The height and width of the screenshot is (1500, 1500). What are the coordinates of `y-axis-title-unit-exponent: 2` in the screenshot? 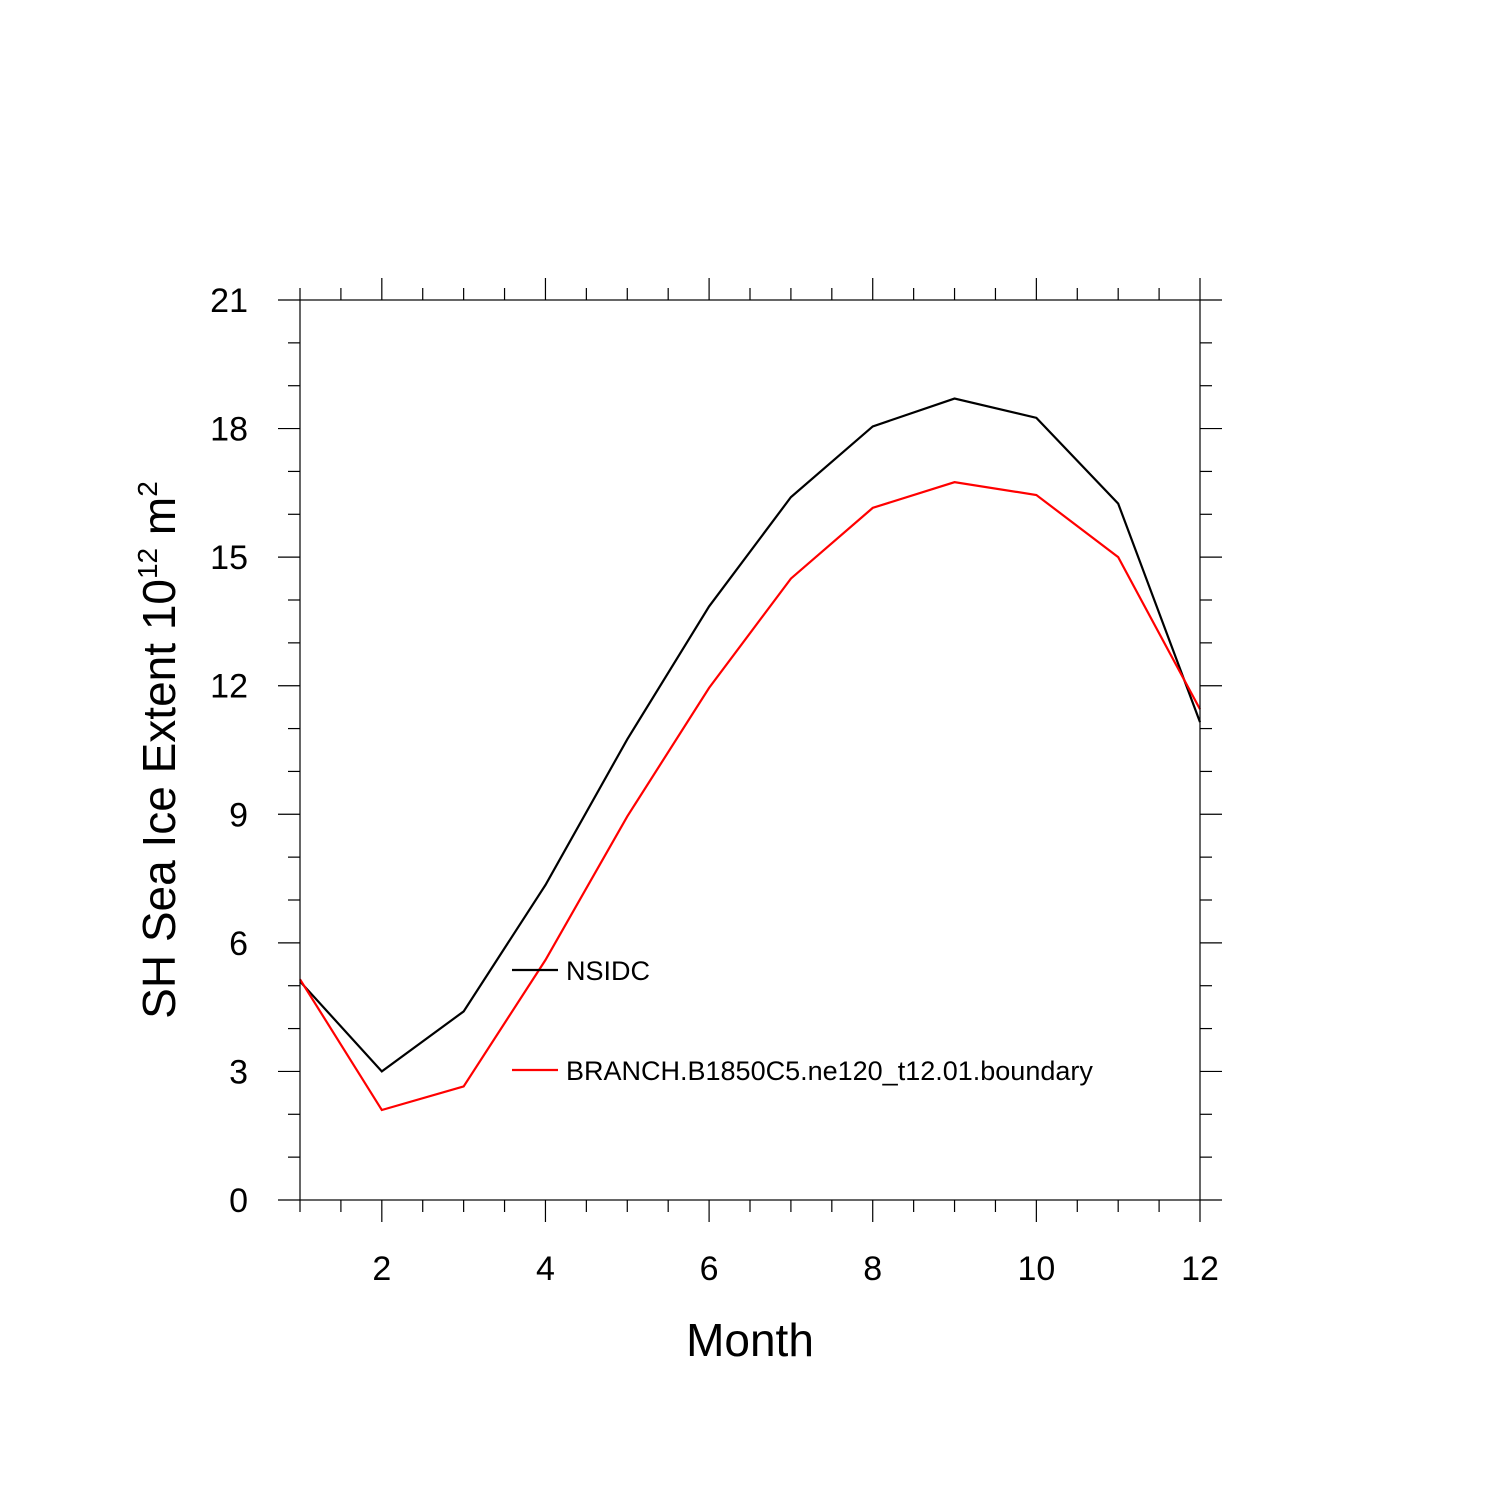 It's located at (147, 489).